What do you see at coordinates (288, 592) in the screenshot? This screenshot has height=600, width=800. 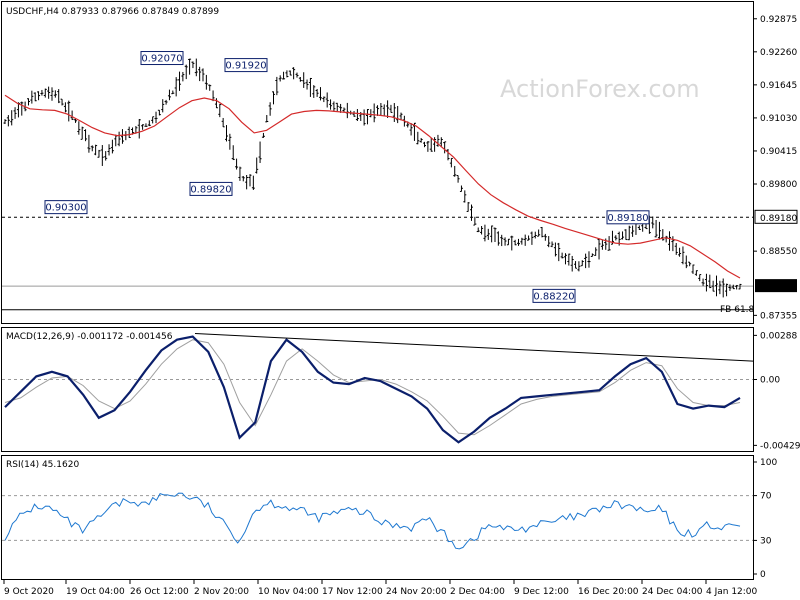 I see `time-tick-label: 10 Nov 04:00` at bounding box center [288, 592].